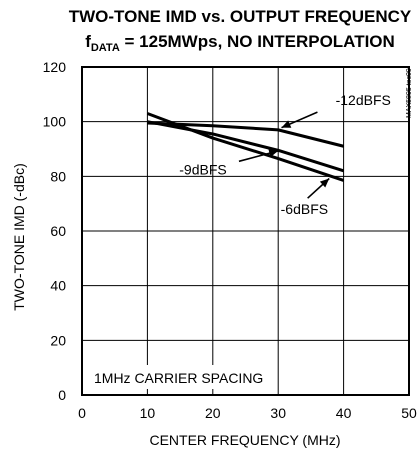 This screenshot has width=417, height=463. I want to click on series-label-1: -9dBFS, so click(202, 170).